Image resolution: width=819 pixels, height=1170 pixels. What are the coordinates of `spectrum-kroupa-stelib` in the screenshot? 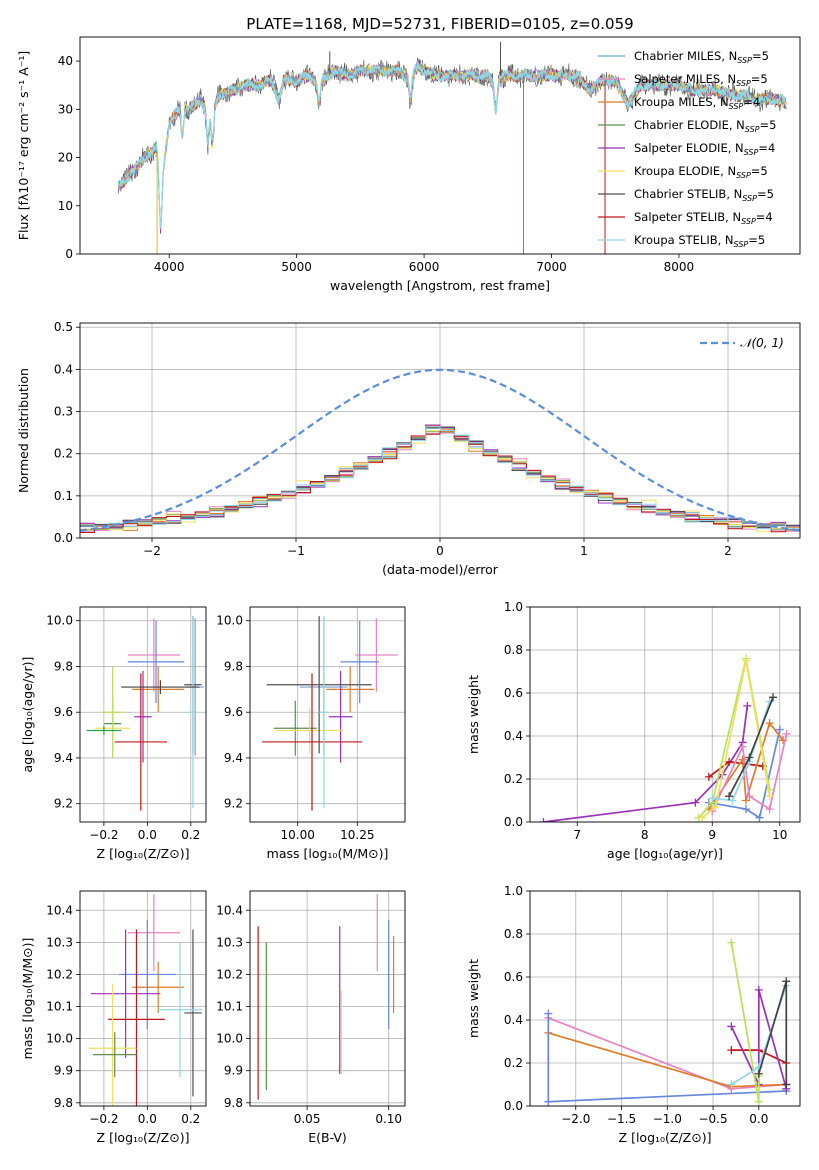 It's located at (452, 144).